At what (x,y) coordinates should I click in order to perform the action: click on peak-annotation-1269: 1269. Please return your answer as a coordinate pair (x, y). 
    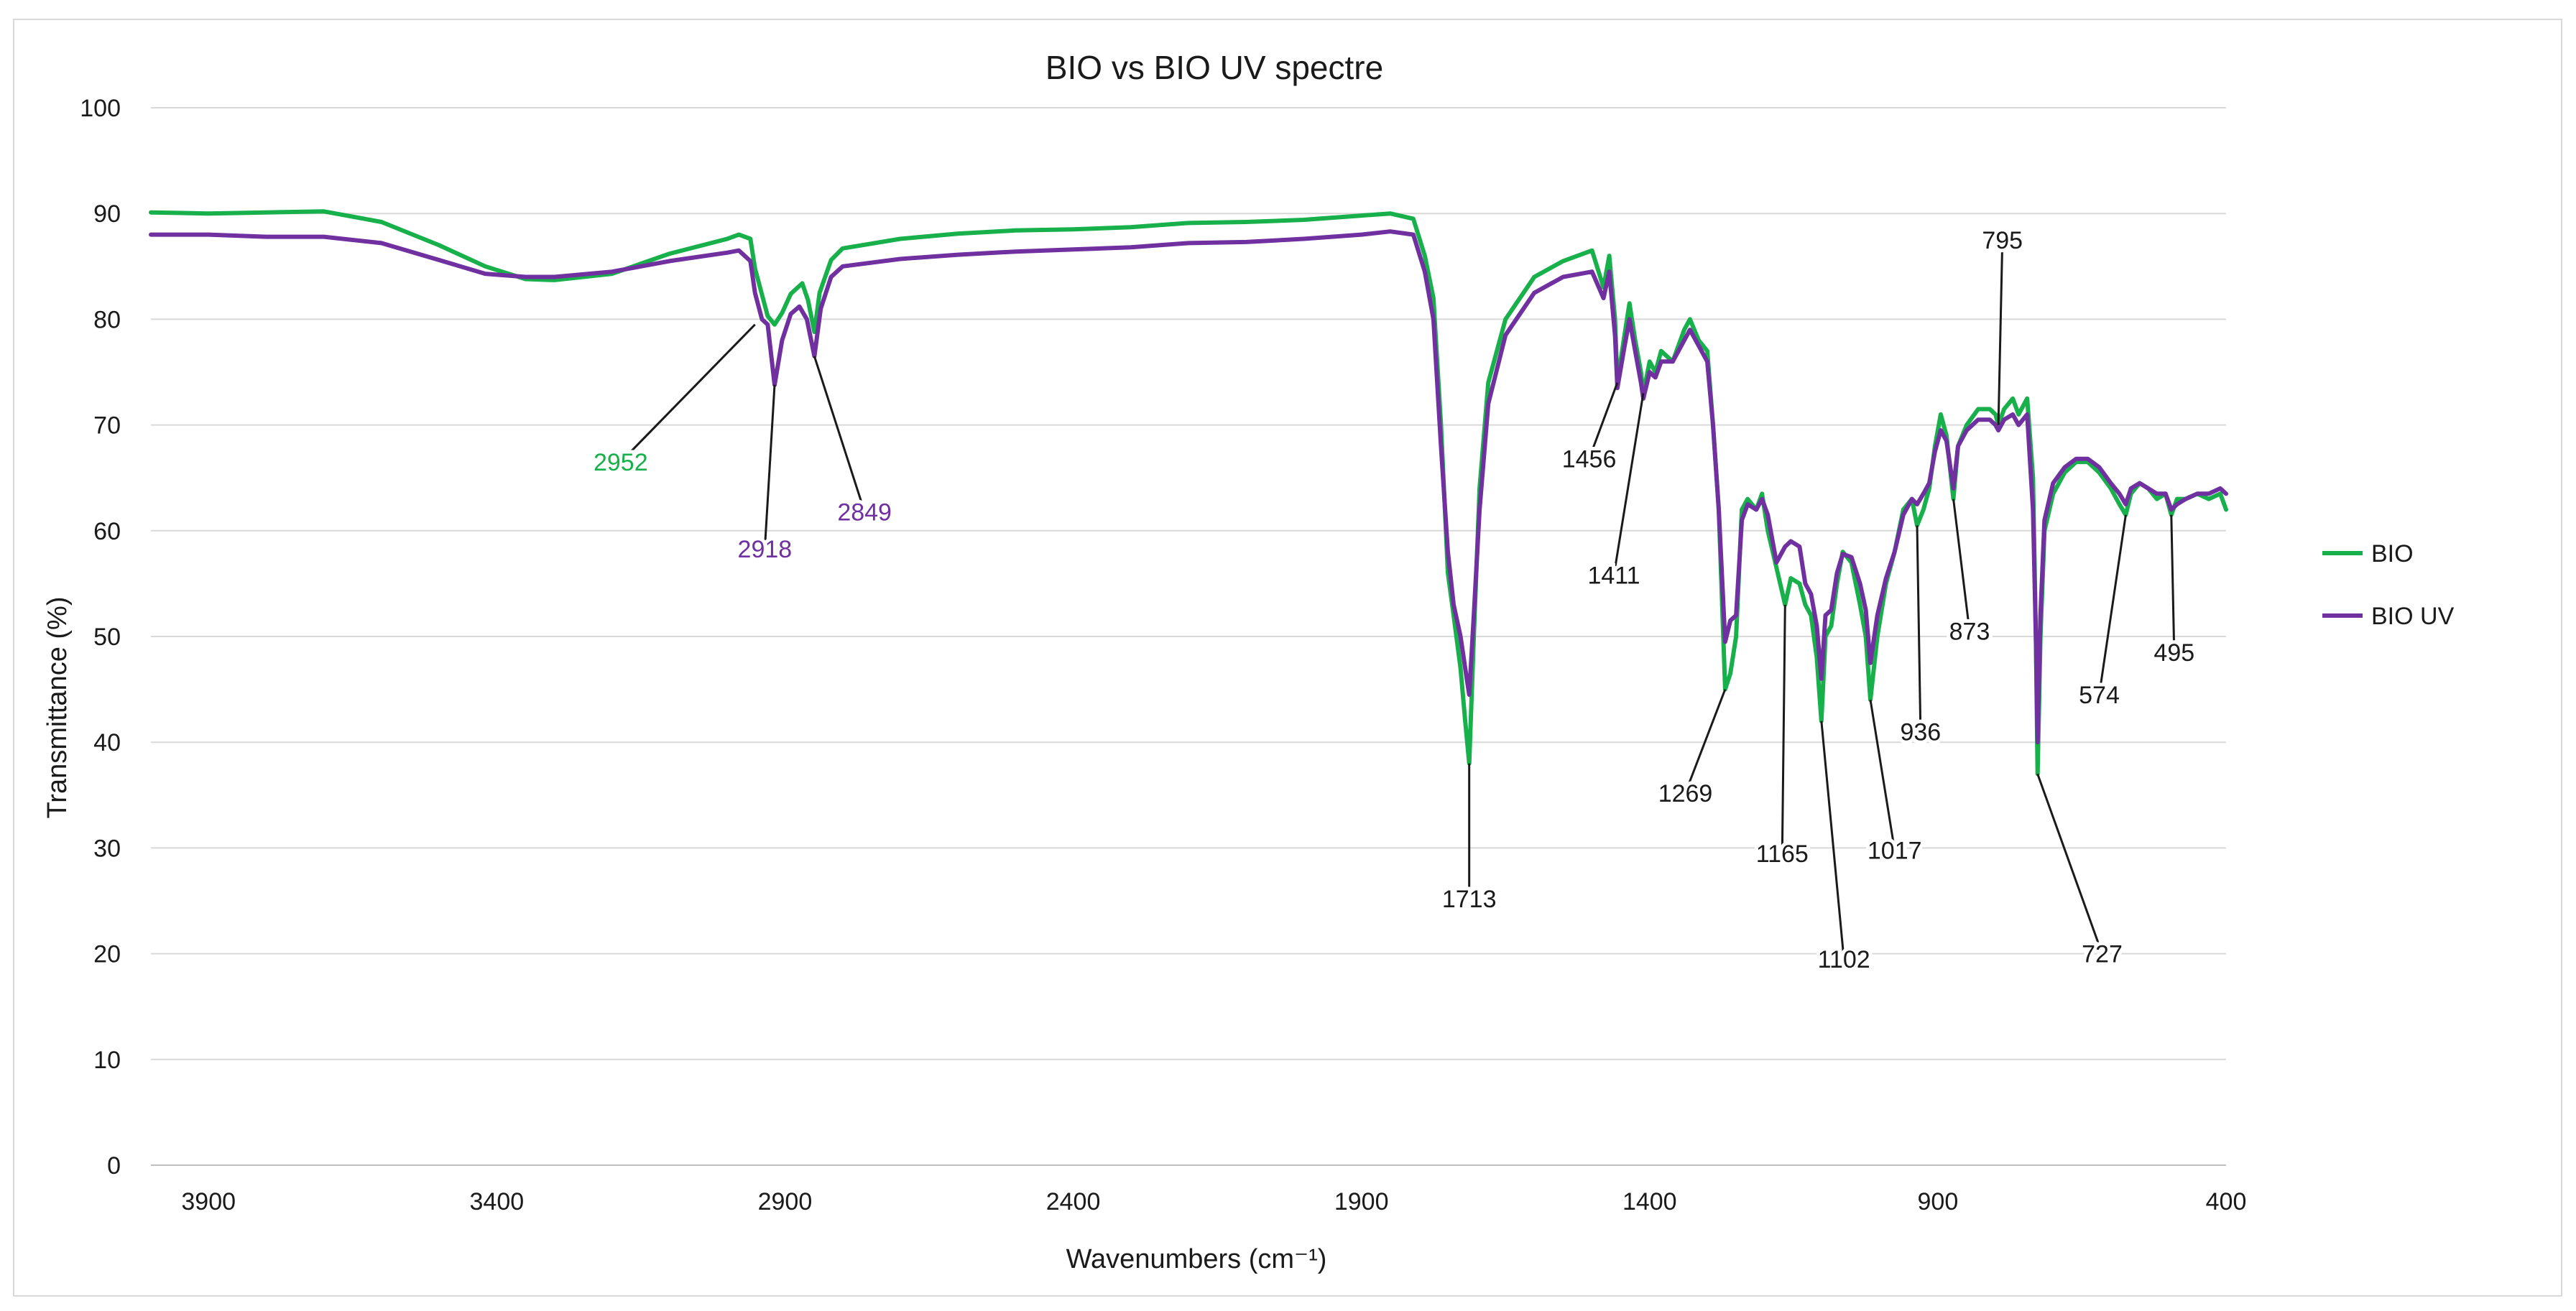
    Looking at the image, I should click on (1691, 750).